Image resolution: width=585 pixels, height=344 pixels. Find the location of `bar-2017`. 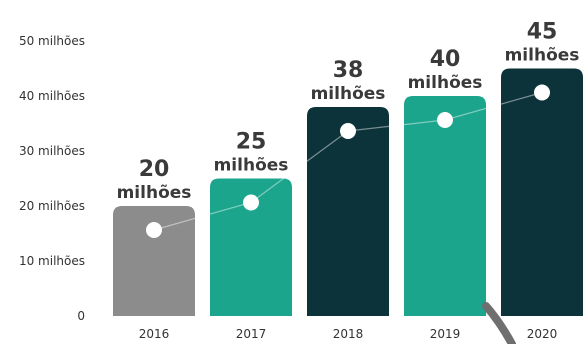

bar-2017 is located at coordinates (251, 247).